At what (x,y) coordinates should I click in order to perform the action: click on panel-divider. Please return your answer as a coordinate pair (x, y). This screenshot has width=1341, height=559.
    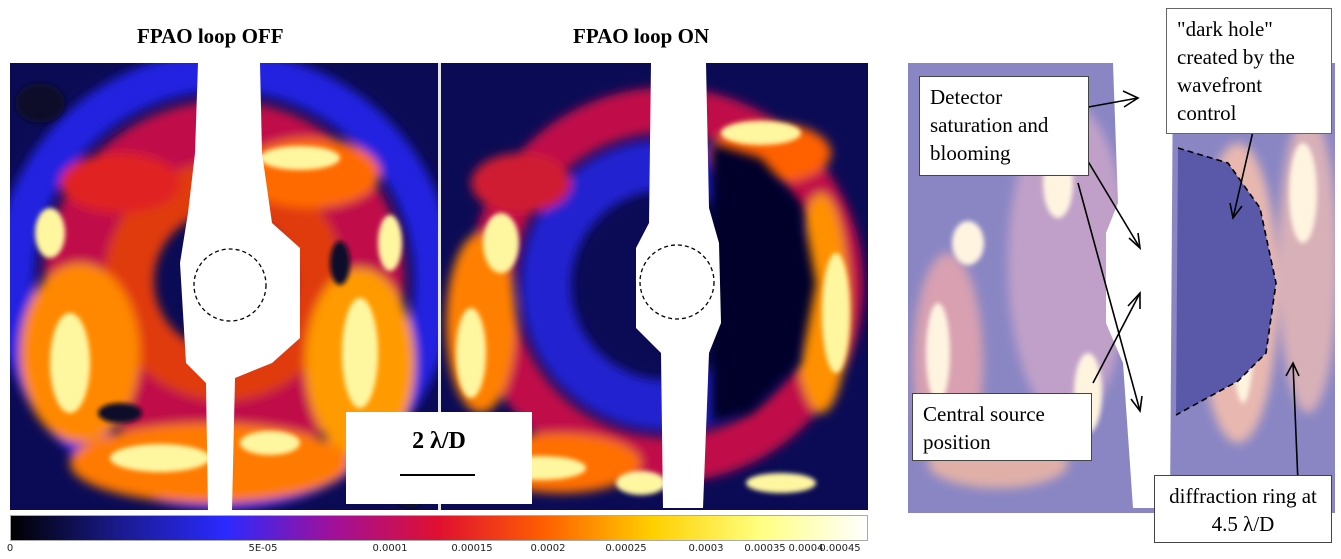
    Looking at the image, I should click on (439, 286).